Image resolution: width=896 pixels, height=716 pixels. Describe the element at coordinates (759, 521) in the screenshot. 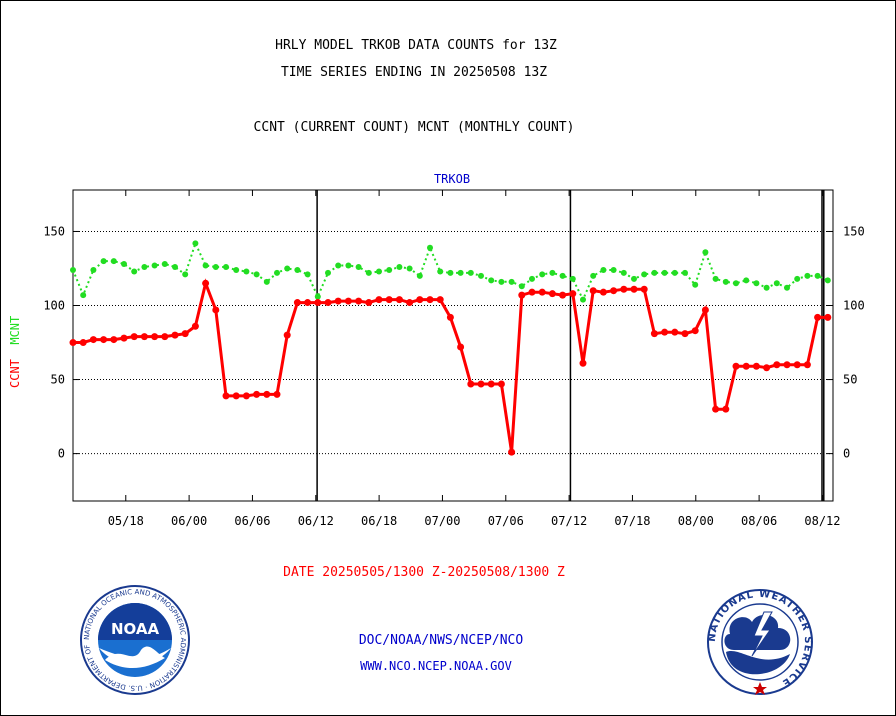

I see `x-tick-label: 08/06` at that location.